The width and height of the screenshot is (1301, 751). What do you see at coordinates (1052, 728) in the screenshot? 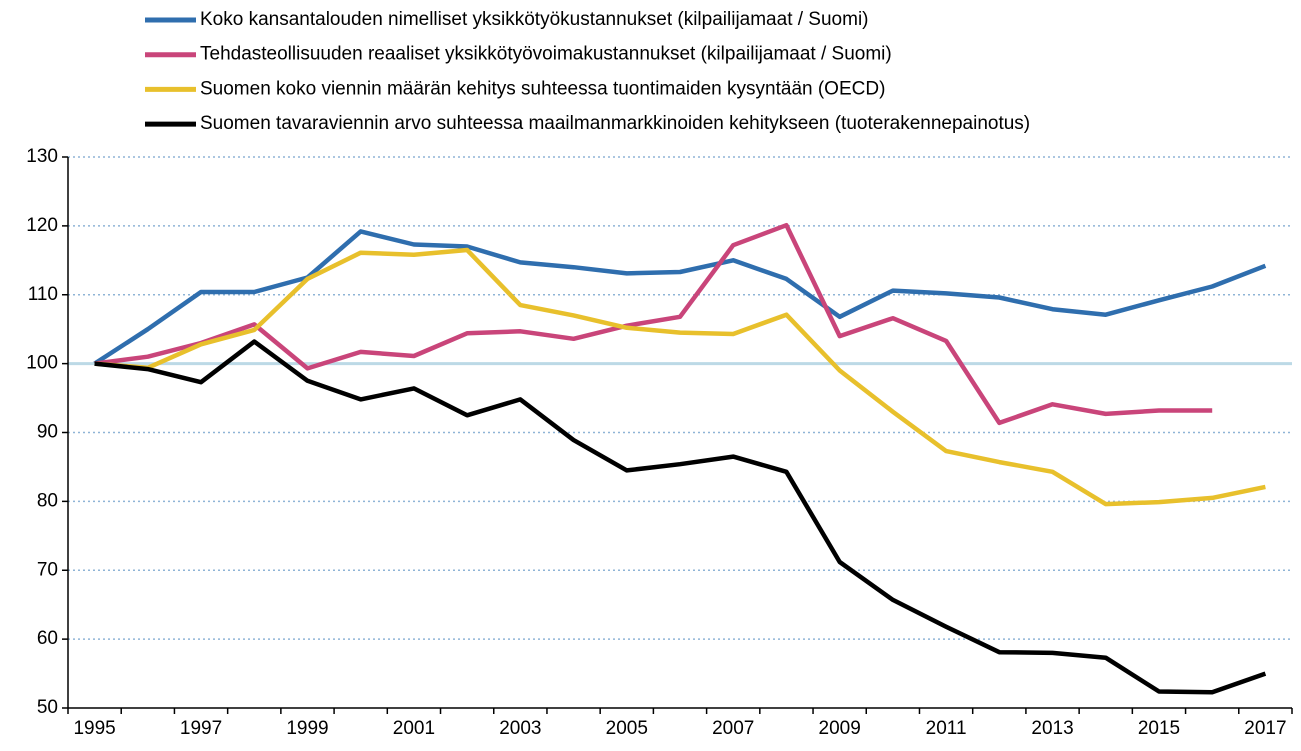
I see `x-tick-label: 2013` at bounding box center [1052, 728].